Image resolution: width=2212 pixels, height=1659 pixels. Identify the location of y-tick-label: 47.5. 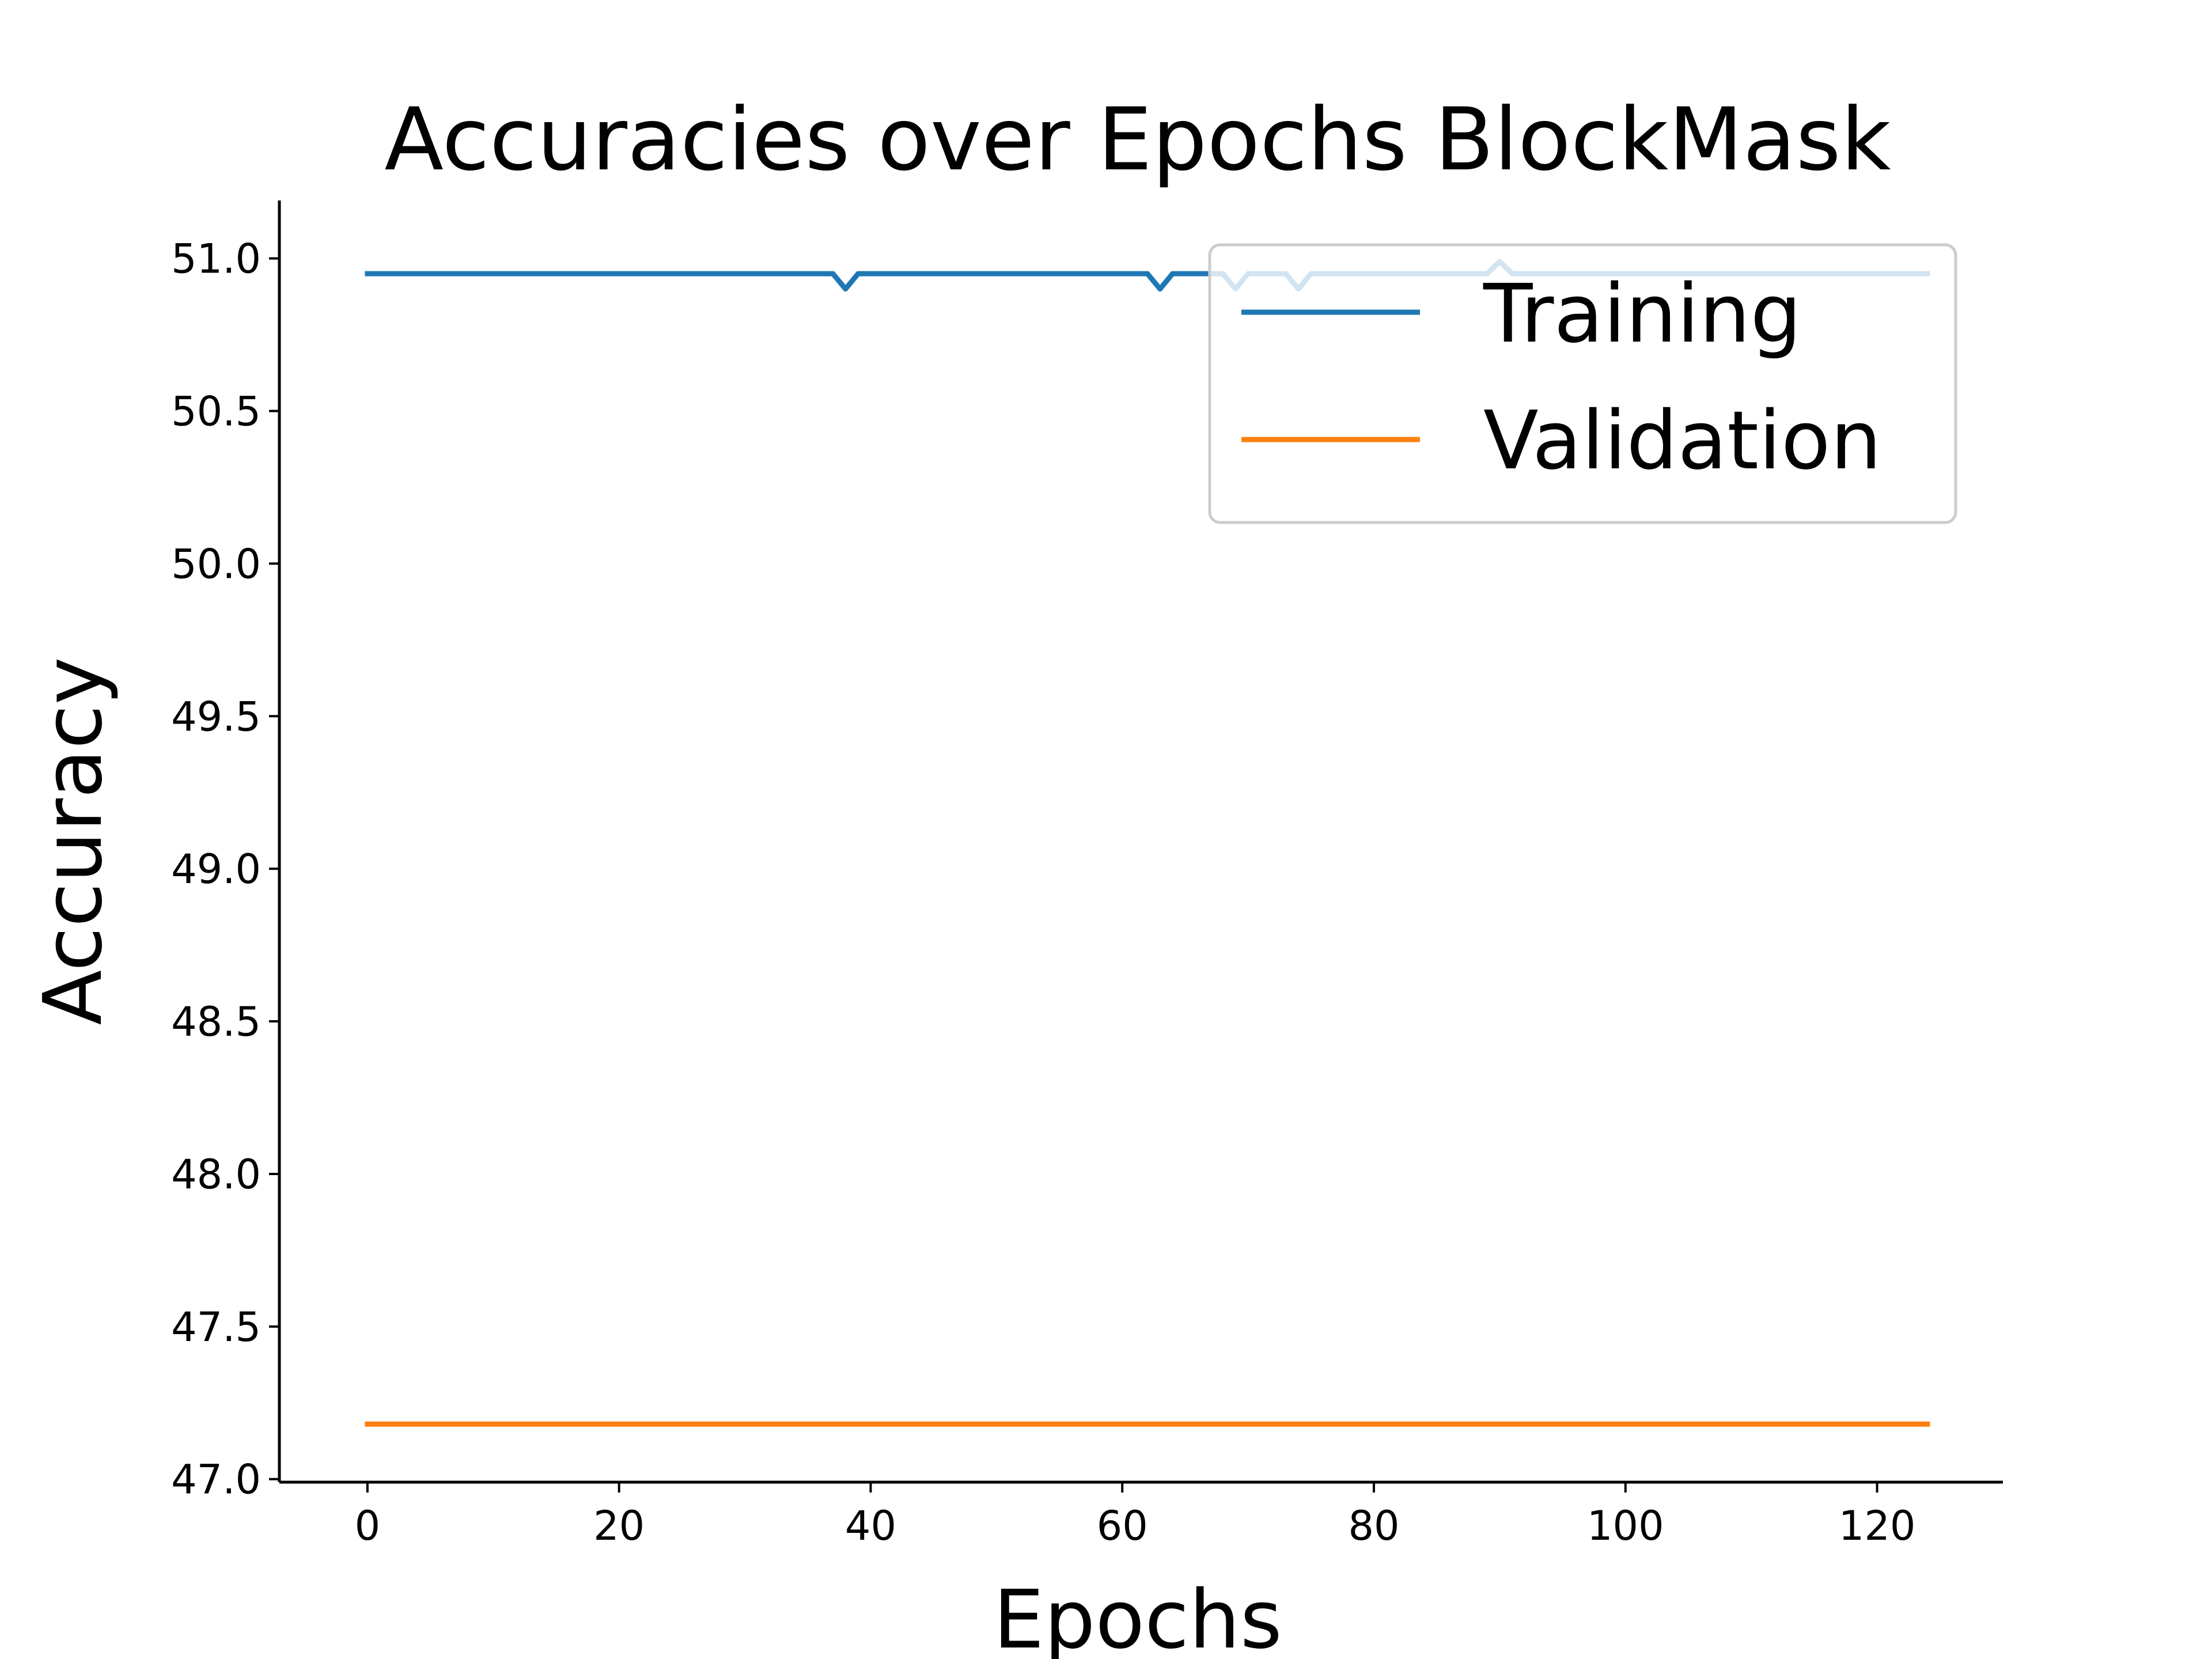
(216, 1327).